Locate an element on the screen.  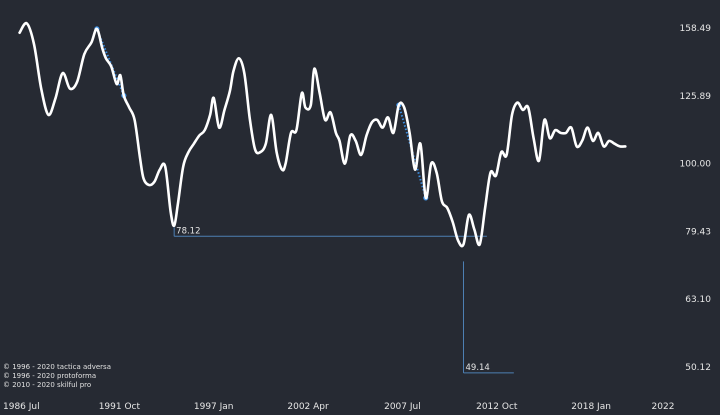
x-tick-label: 1997 Jan is located at coordinates (214, 407).